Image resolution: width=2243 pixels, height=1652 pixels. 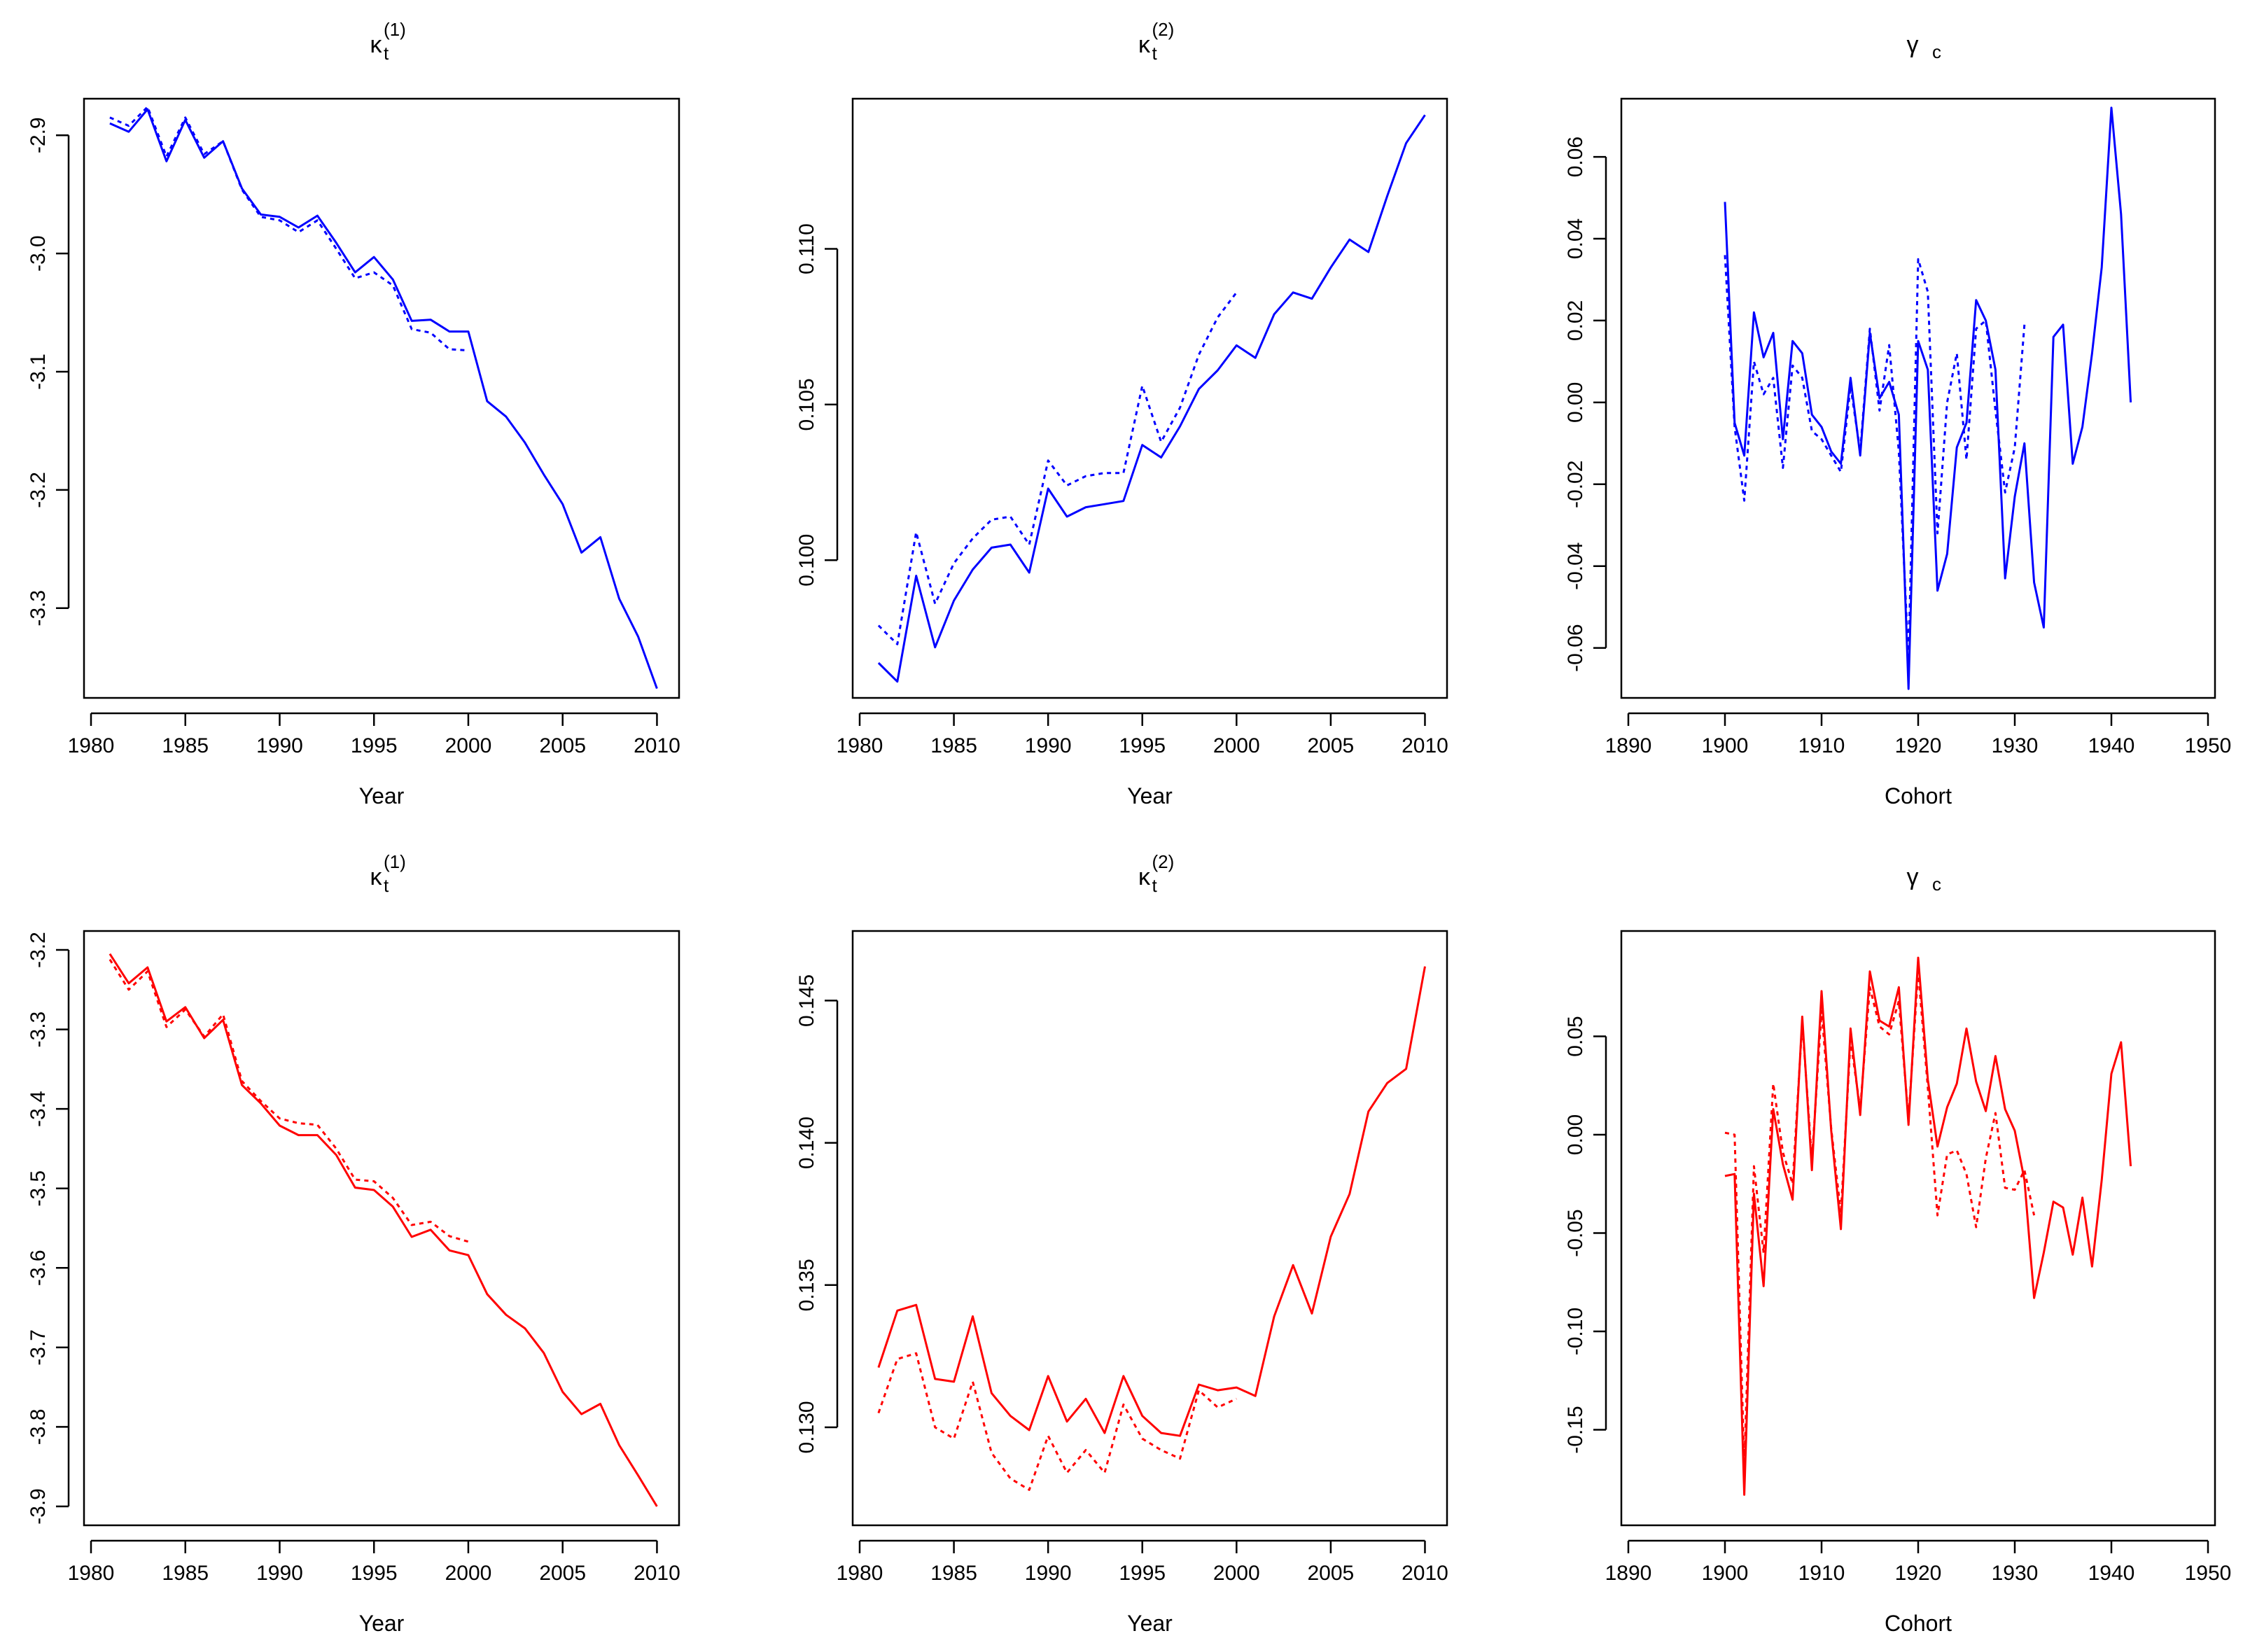 What do you see at coordinates (806, 560) in the screenshot?
I see `y-tick-label: 0.100` at bounding box center [806, 560].